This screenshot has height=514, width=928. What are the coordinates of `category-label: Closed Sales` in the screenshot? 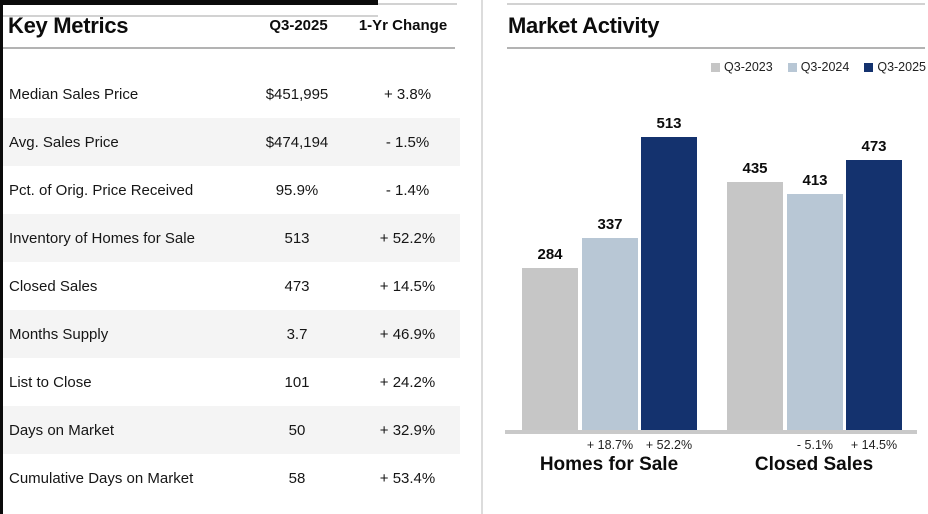 It's located at (814, 464).